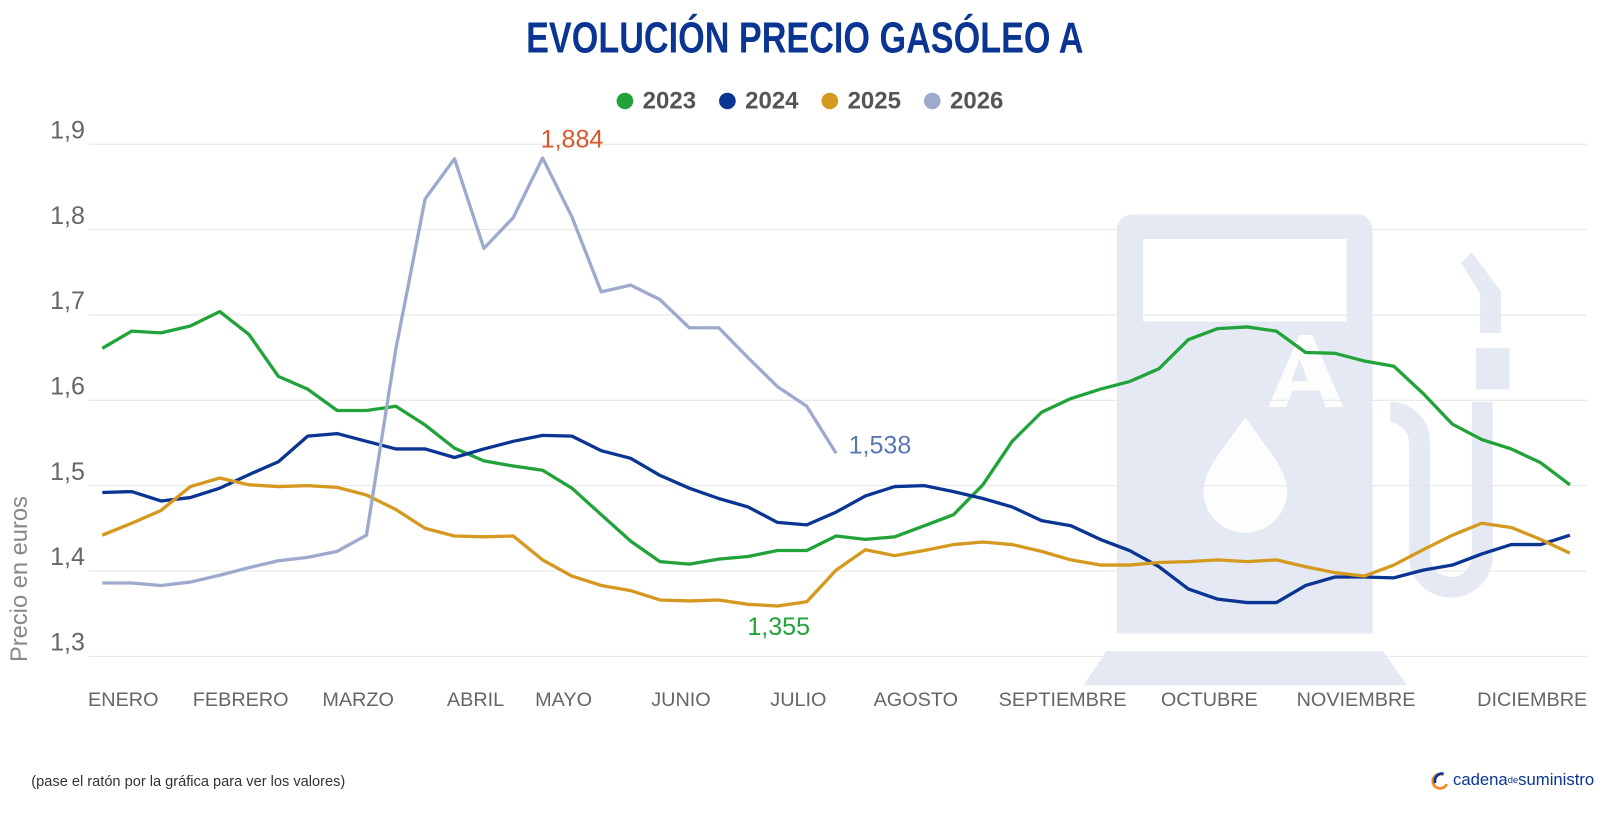 This screenshot has width=1620, height=814. Describe the element at coordinates (798, 700) in the screenshot. I see `x-tick-label: JULIO` at that location.